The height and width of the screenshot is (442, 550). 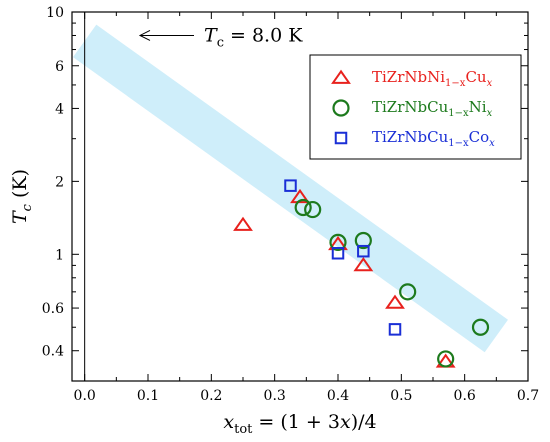 I want to click on legend-box, so click(x=415, y=107).